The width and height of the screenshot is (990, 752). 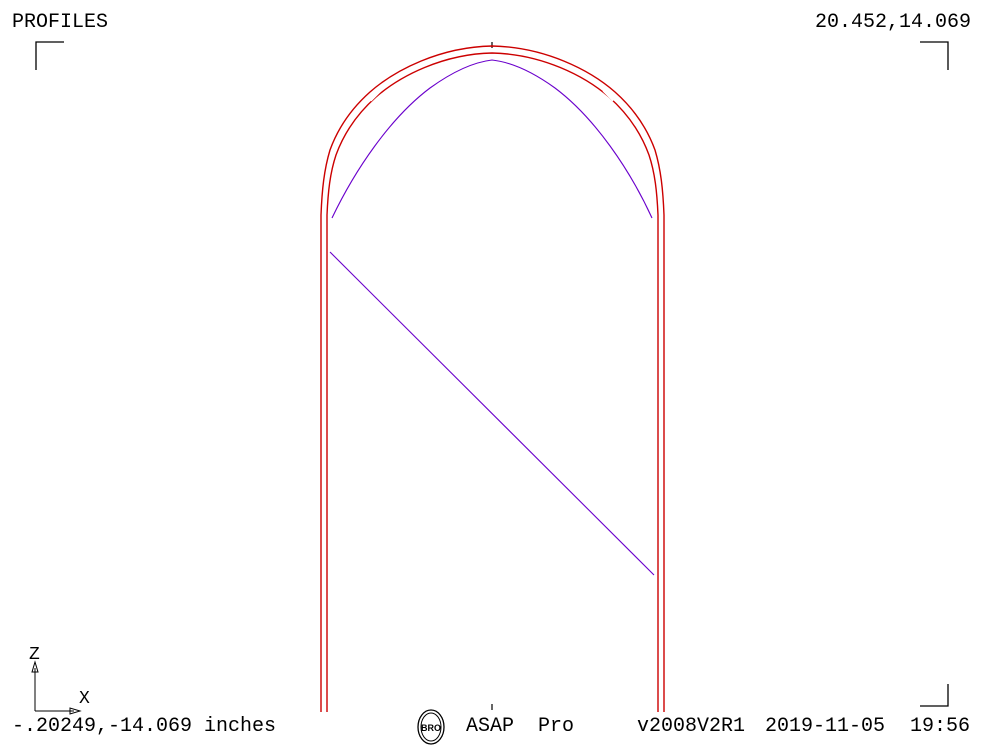 What do you see at coordinates (825, 726) in the screenshot?
I see `plot-date: 2019-11-05` at bounding box center [825, 726].